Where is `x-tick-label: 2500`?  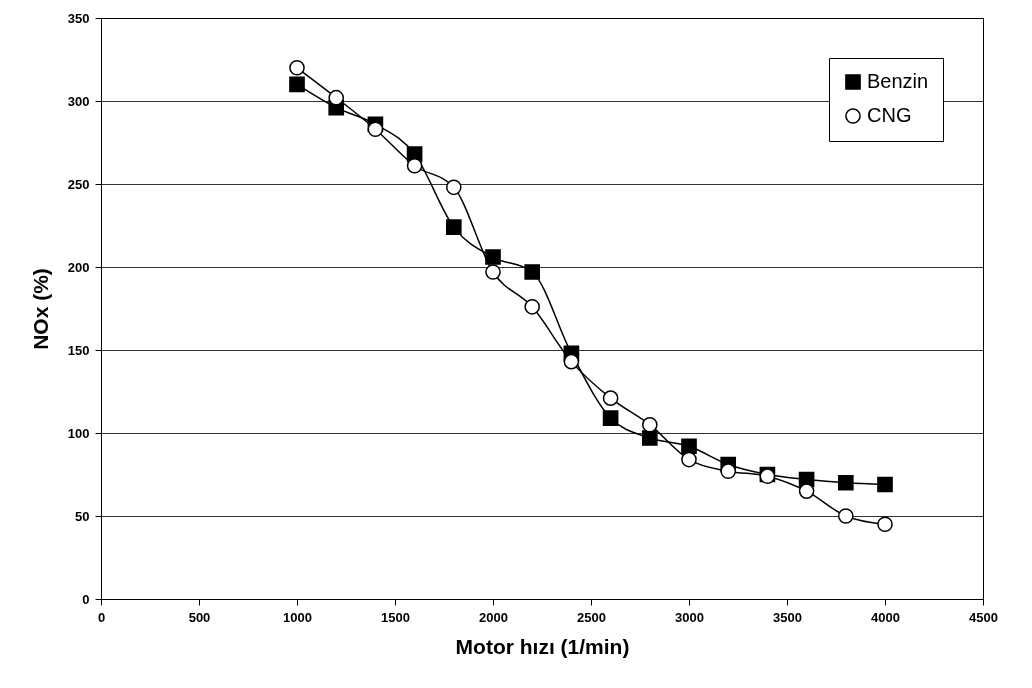
x-tick-label: 2500 is located at coordinates (591, 617).